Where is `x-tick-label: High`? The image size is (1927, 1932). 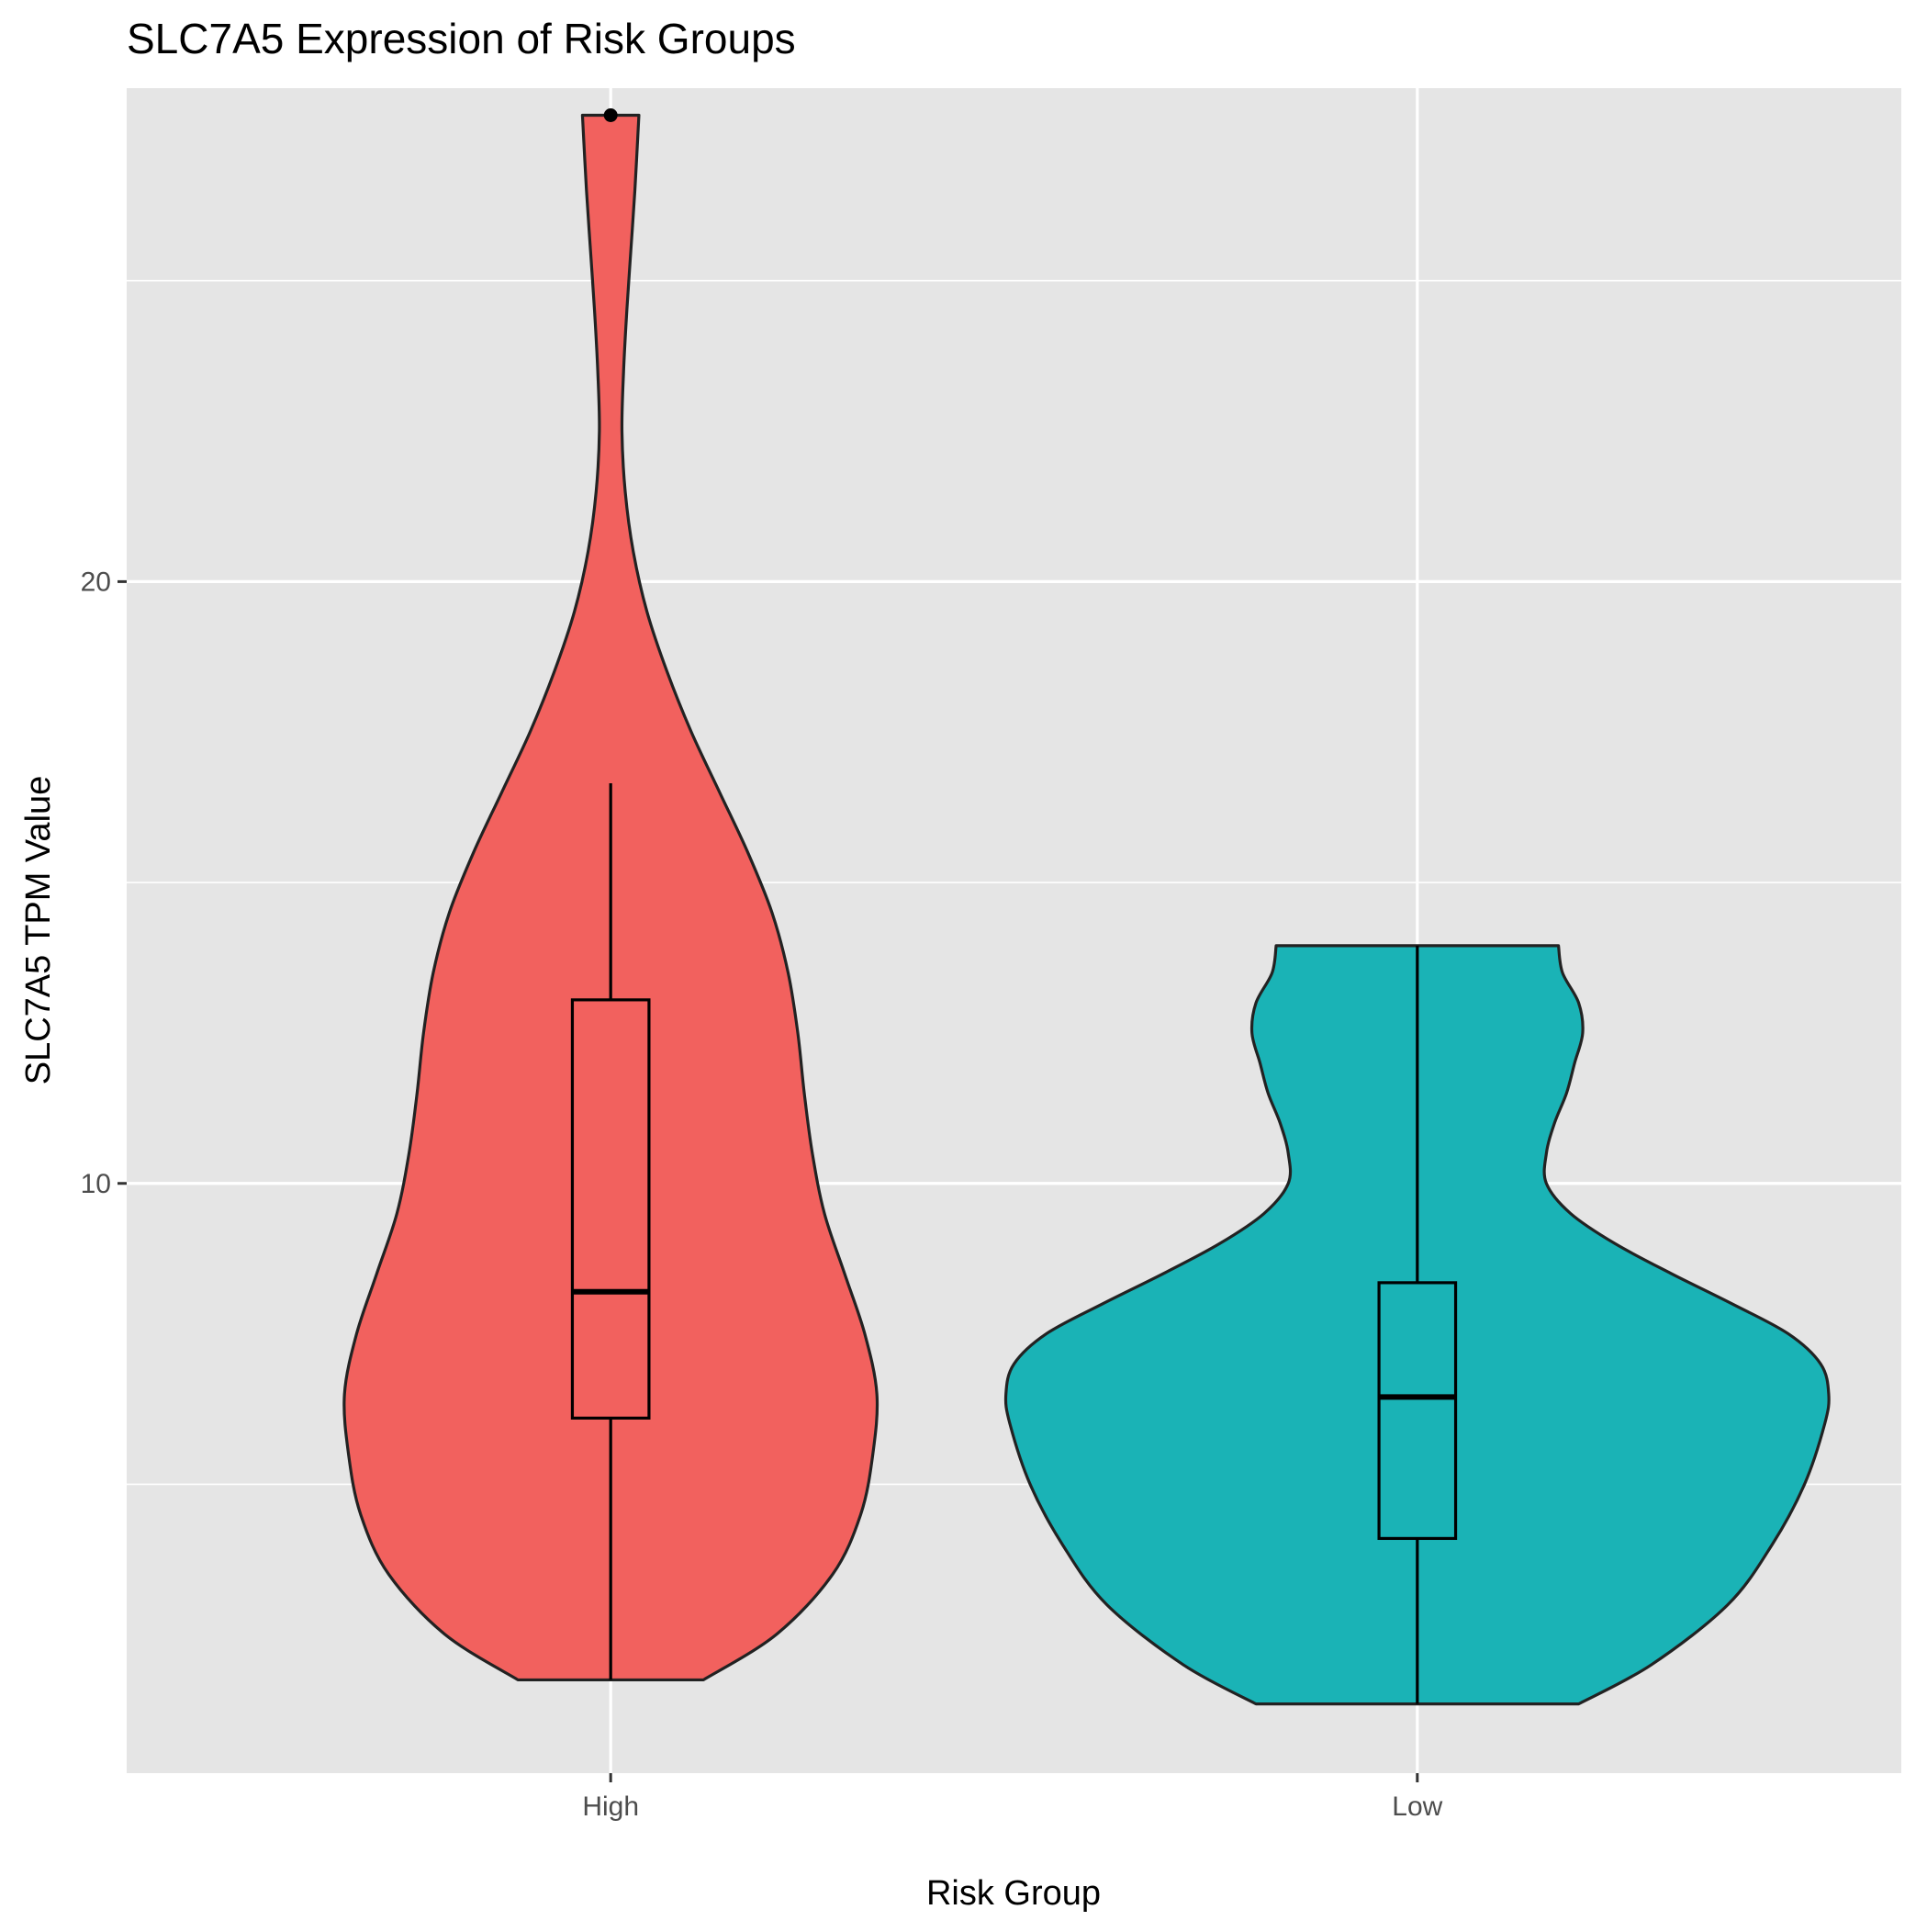
x-tick-label: High is located at coordinates (611, 1807).